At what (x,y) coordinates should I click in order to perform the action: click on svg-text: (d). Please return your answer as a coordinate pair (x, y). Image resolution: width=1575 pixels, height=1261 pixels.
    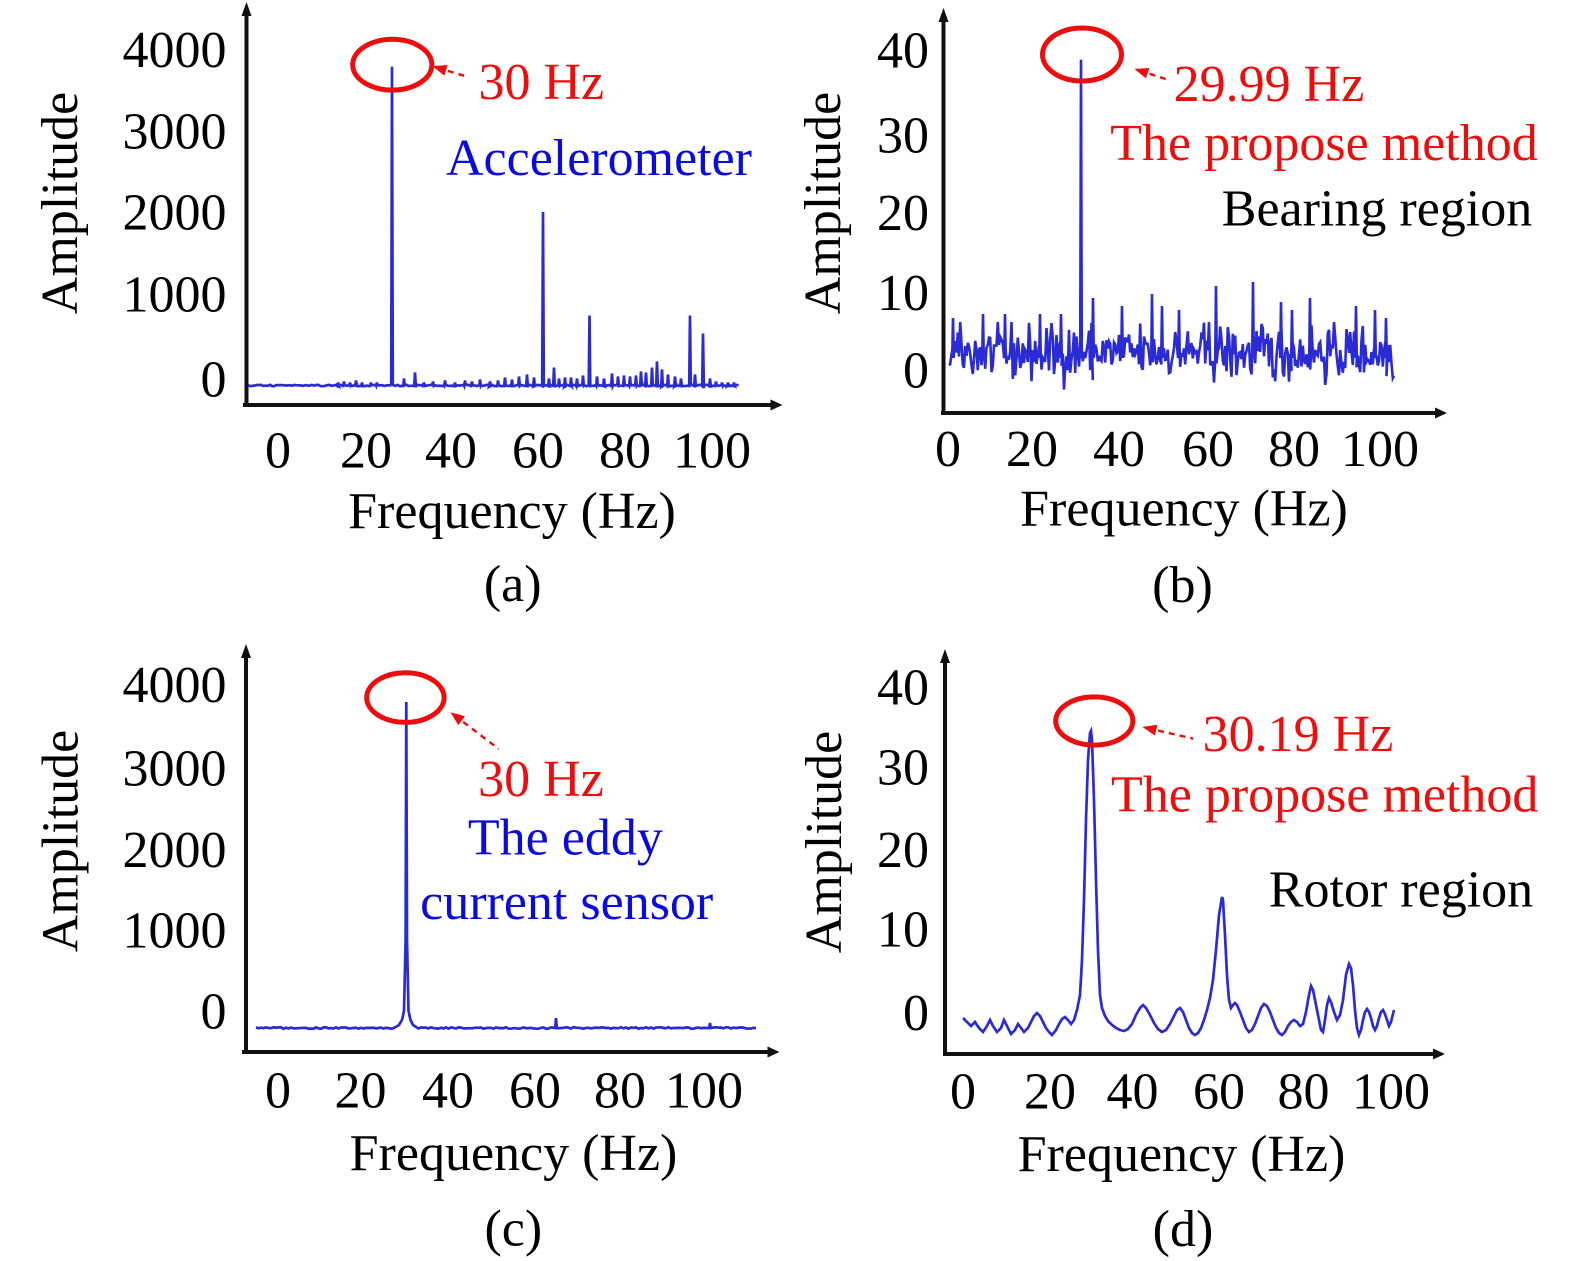
    Looking at the image, I should click on (1183, 1229).